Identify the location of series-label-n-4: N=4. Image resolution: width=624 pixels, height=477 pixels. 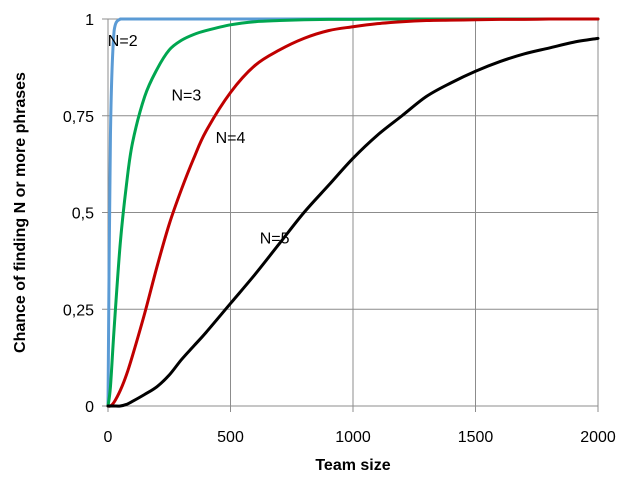
(231, 138).